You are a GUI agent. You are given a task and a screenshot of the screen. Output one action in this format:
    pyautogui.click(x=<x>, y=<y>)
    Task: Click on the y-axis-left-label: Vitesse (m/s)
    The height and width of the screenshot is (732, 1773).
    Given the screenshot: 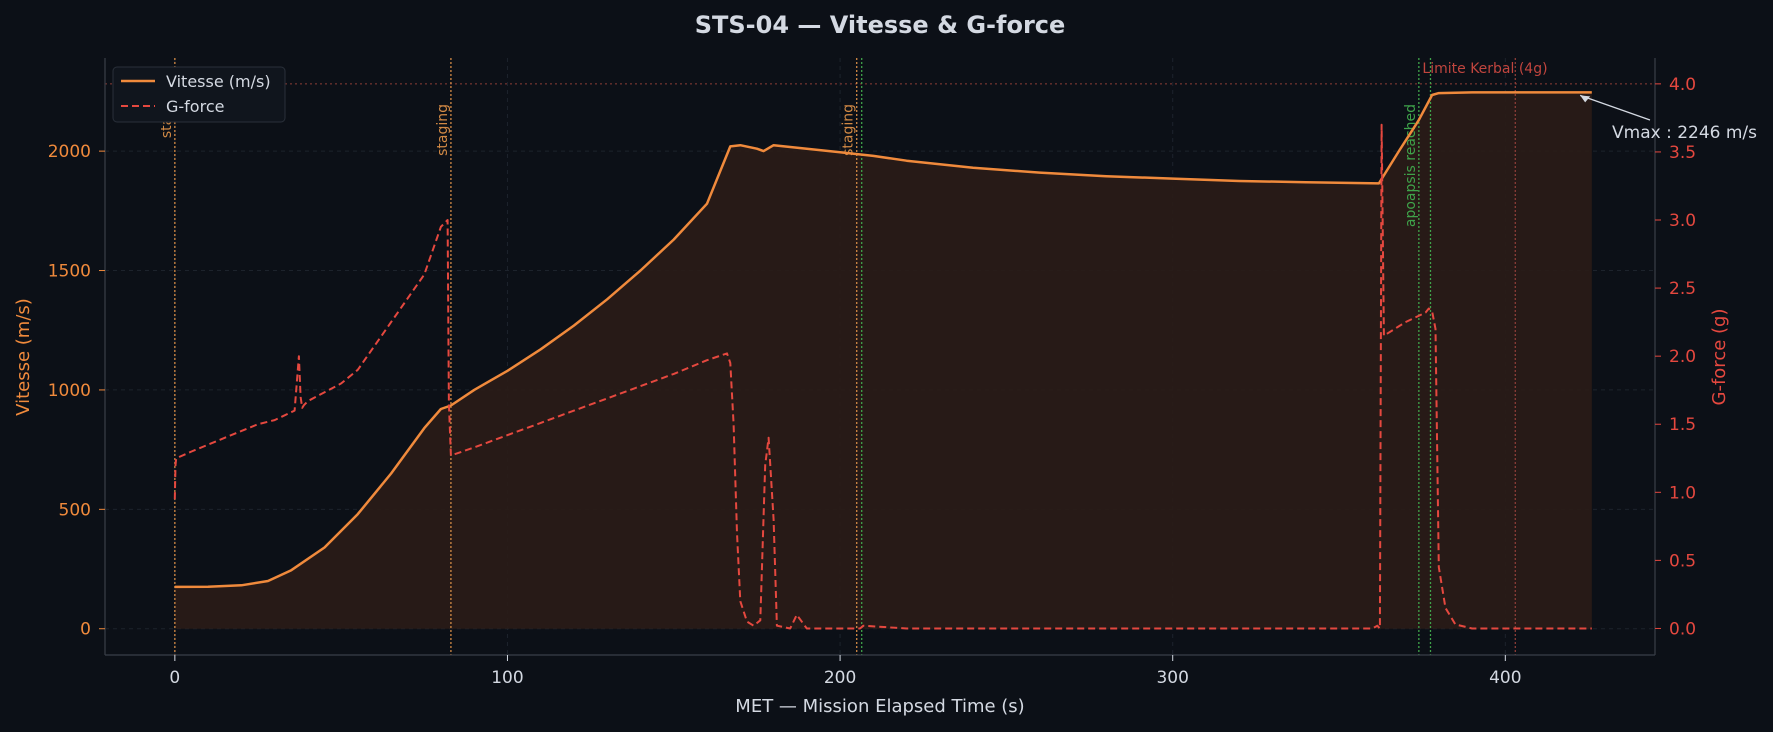 What is the action you would take?
    pyautogui.click(x=23, y=357)
    